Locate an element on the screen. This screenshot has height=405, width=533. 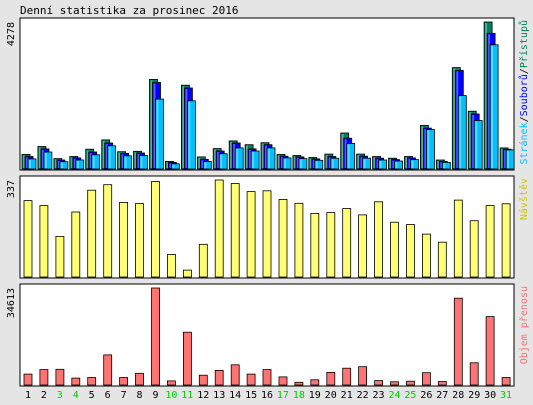
bar-stránek-day-7 is located at coordinates (127, 162).